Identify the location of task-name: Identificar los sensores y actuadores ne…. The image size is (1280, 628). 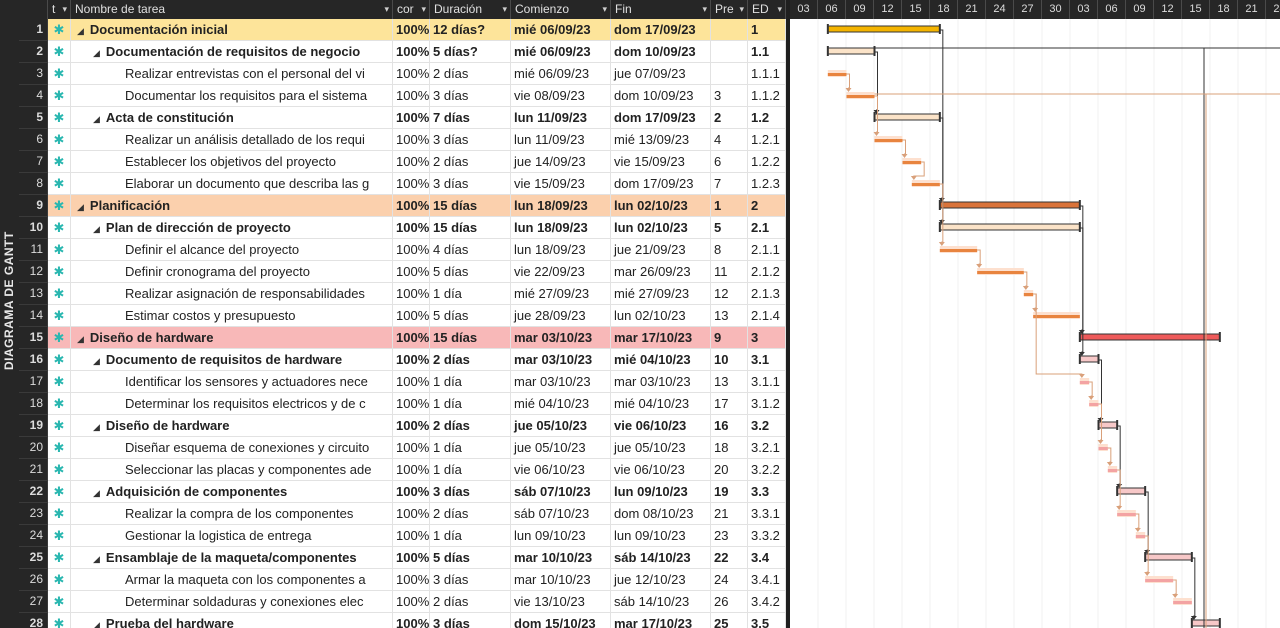
(232, 381).